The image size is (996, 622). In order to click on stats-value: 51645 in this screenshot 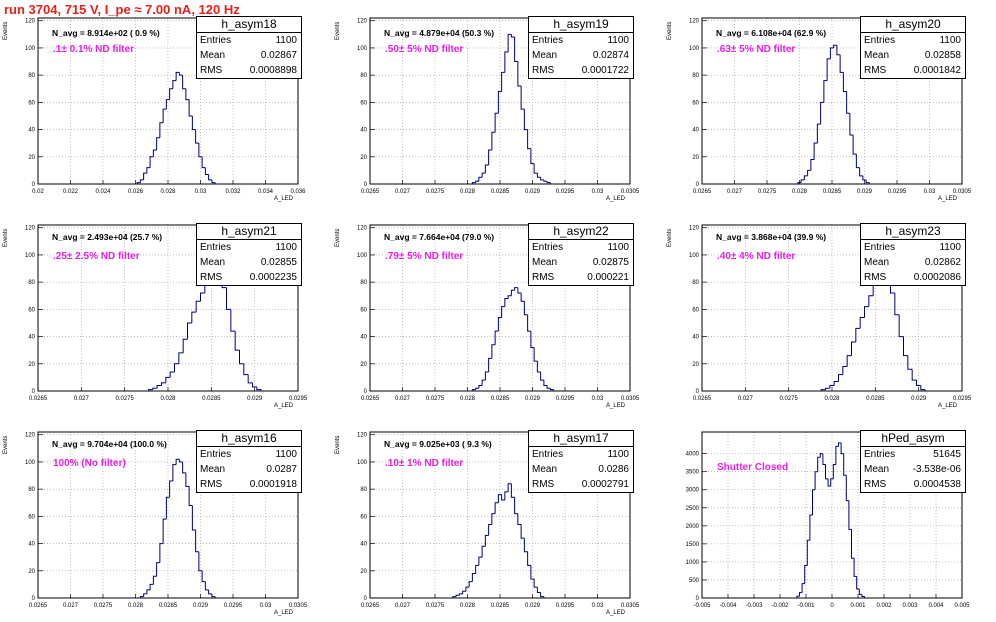, I will do `click(947, 454)`.